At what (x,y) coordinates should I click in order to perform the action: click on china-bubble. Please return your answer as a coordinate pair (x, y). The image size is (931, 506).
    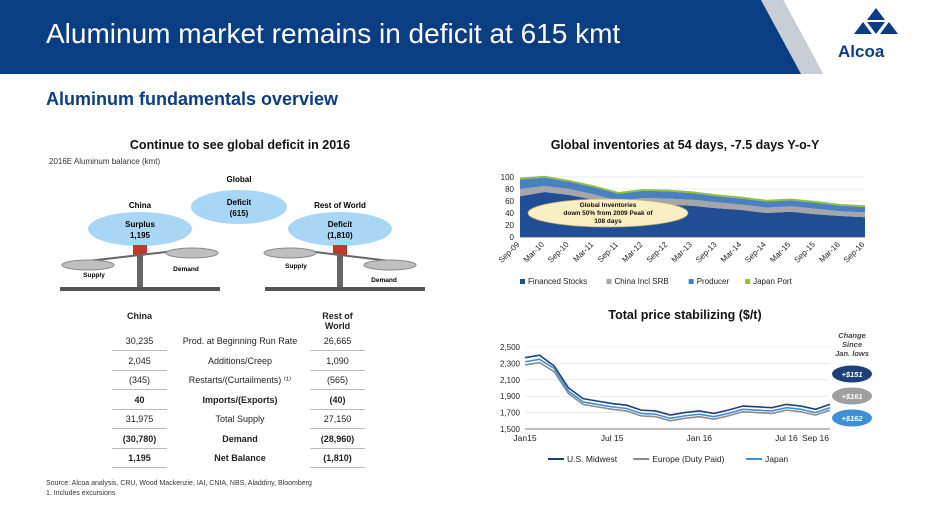
    Looking at the image, I should click on (140, 229).